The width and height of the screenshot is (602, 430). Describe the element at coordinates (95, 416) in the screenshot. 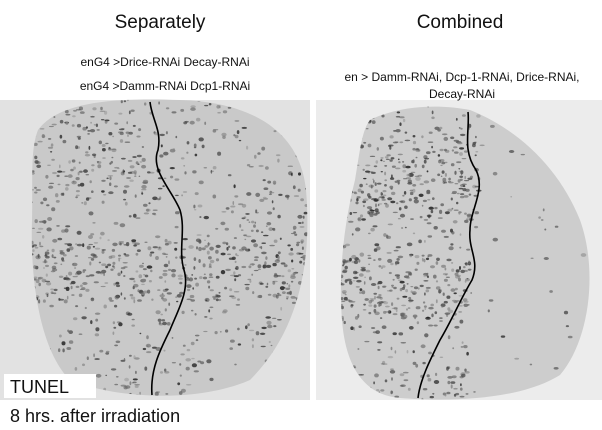

I see `time-label: 8 hrs. after irradiation` at that location.